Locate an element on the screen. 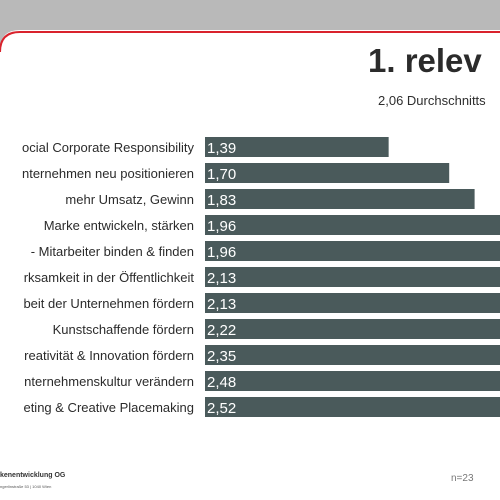 This screenshot has height=500, width=500. bar-value-label: 1,83 is located at coordinates (221, 200).